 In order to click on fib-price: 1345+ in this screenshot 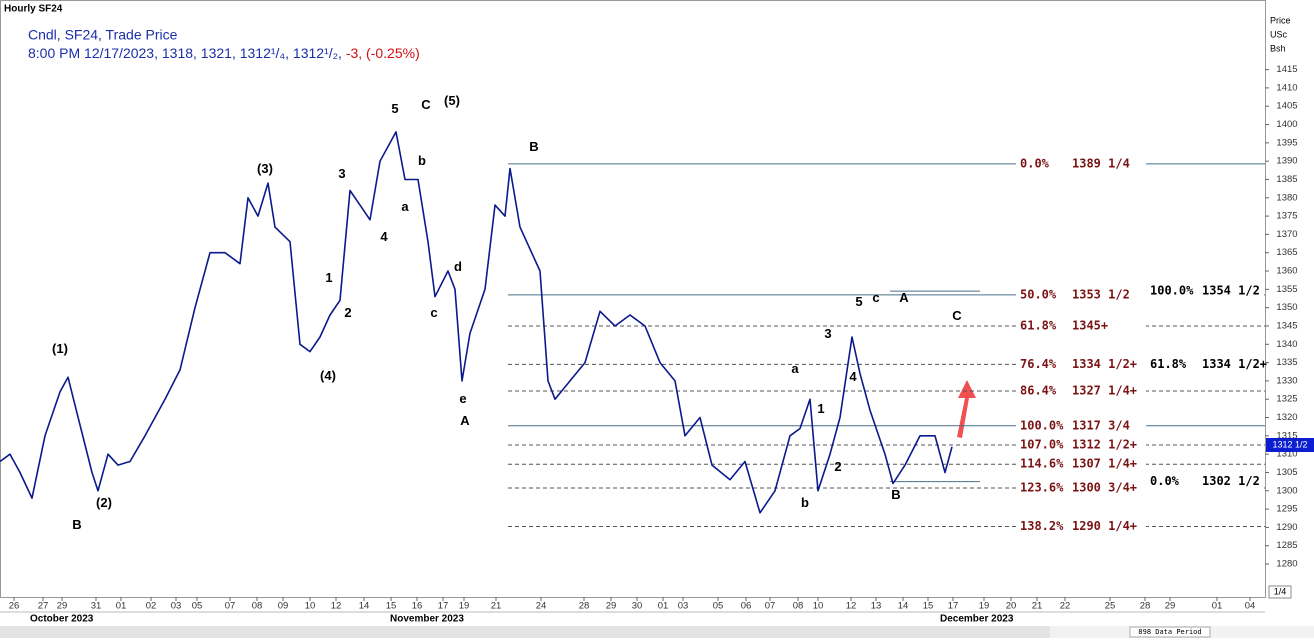, I will do `click(1090, 325)`.